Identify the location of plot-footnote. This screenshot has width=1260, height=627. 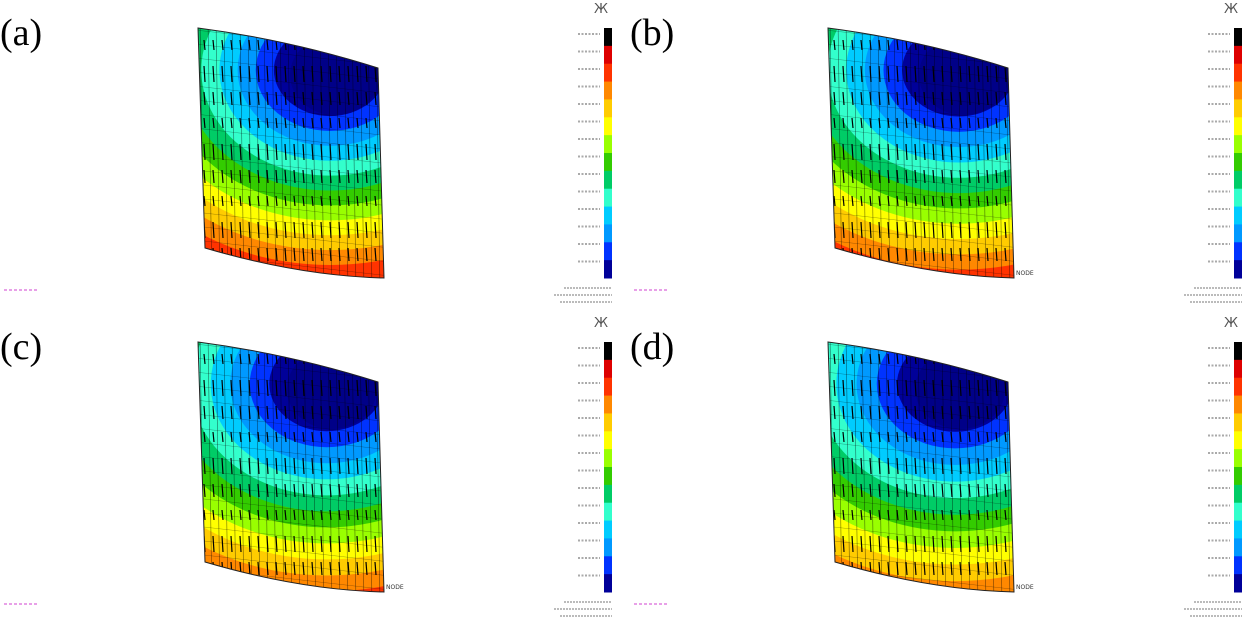
(583, 295).